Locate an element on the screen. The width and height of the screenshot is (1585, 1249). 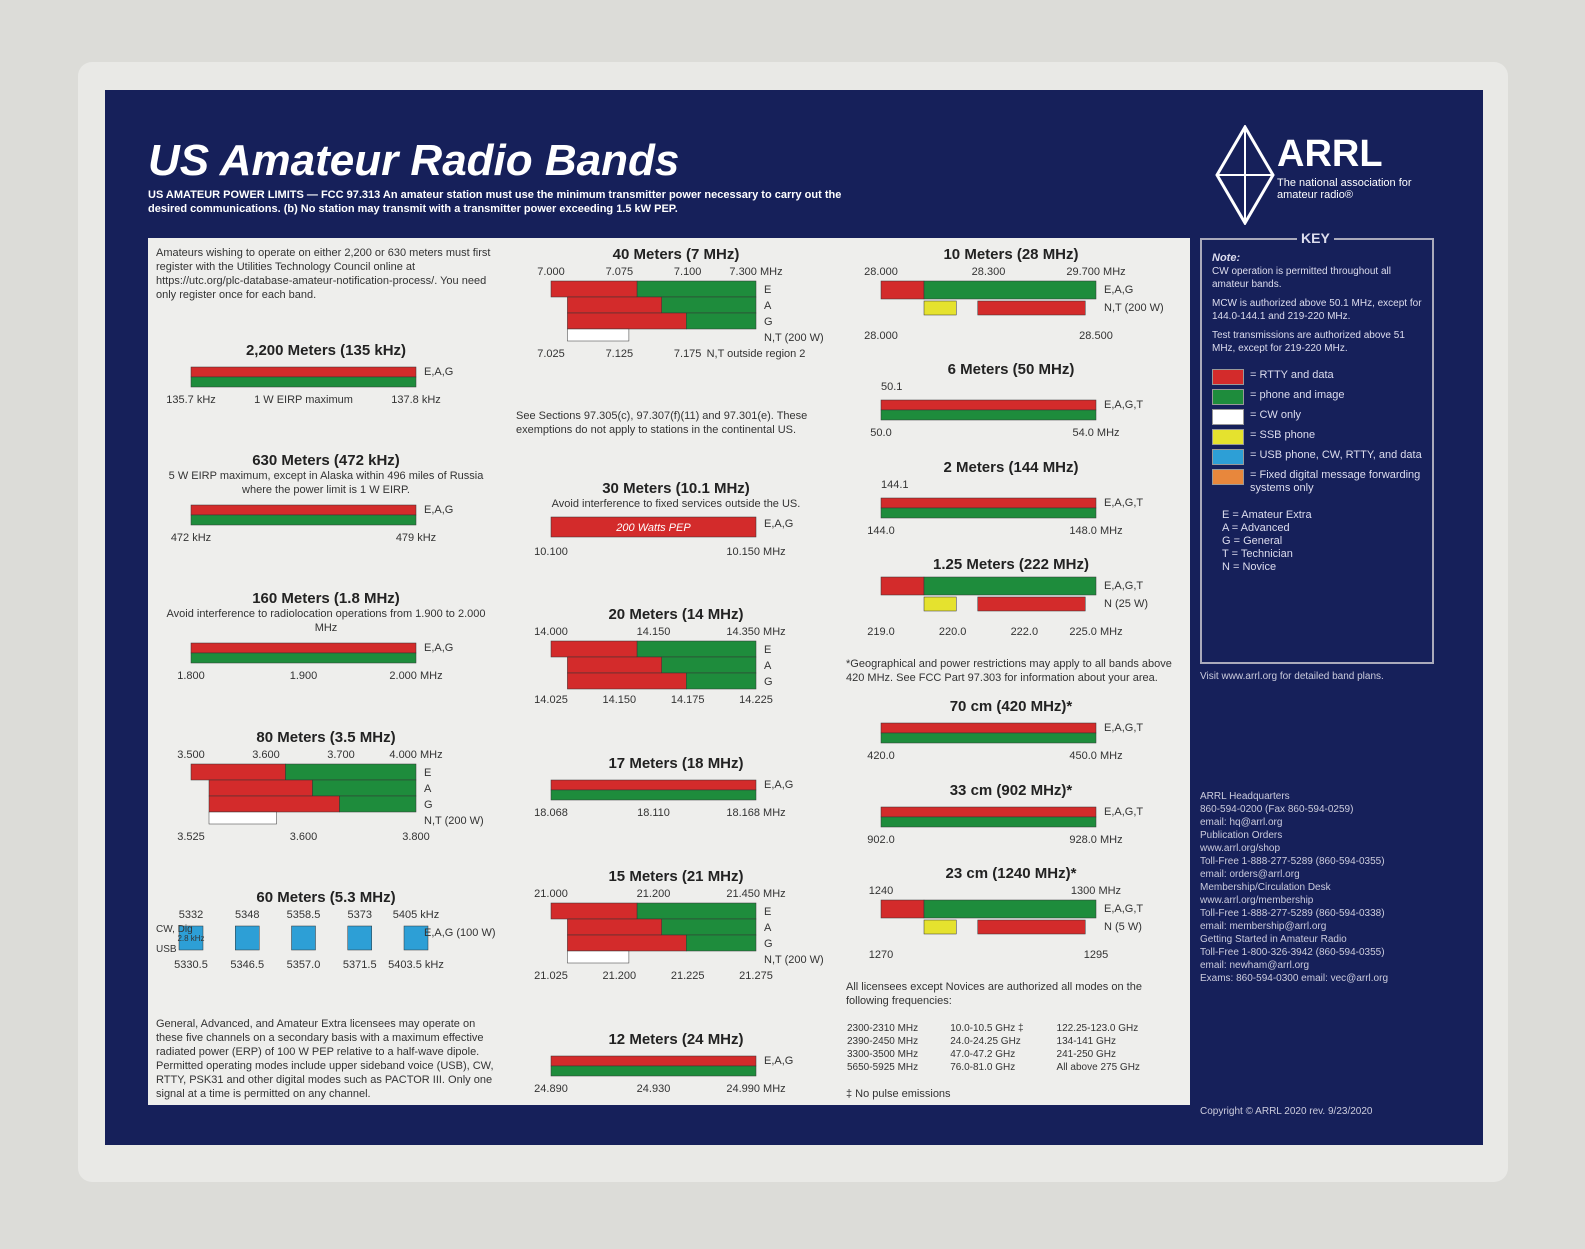
table-cell: All above 275 GHz is located at coordinates (1098, 1067).